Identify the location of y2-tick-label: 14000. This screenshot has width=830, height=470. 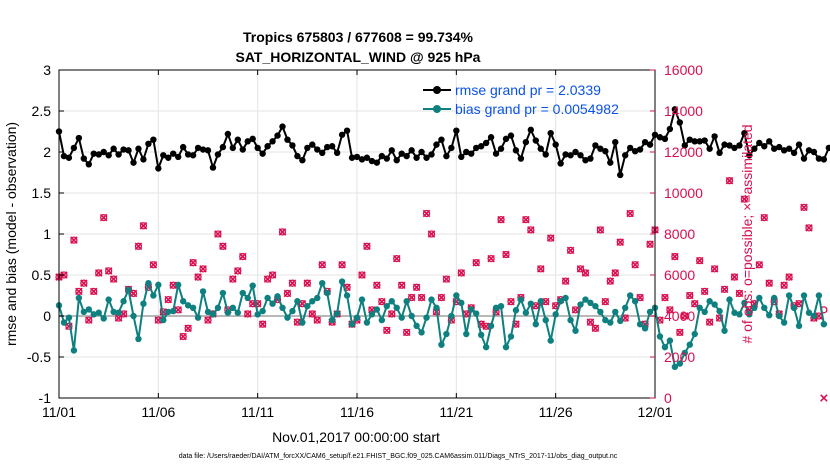
(683, 111).